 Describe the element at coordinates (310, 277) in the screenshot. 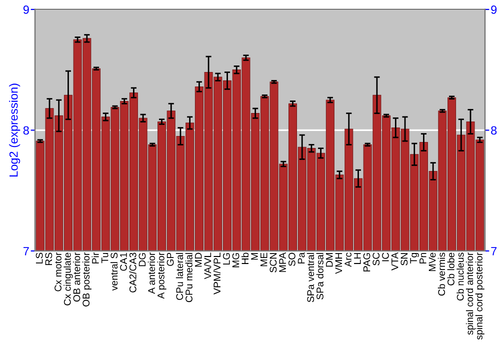

I see `x-tick-label: SPa ventral` at that location.